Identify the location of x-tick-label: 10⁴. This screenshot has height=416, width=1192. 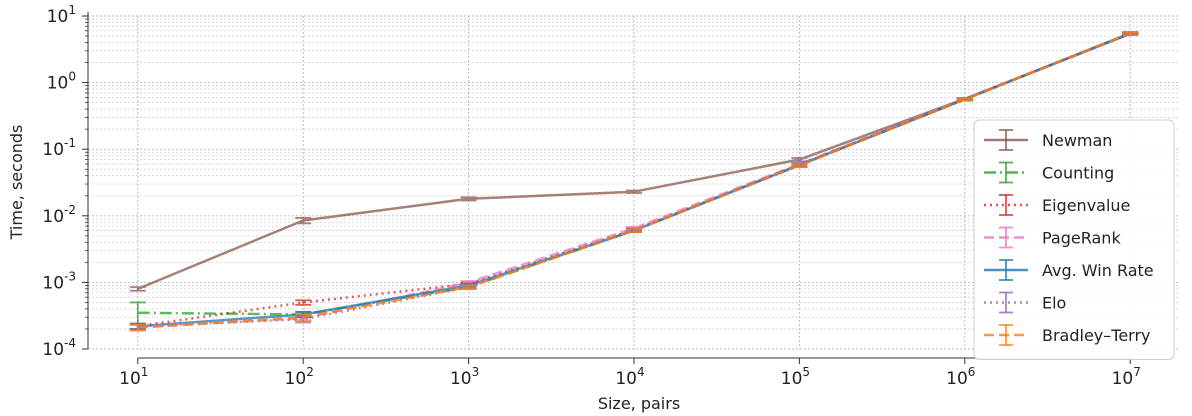
(629, 377).